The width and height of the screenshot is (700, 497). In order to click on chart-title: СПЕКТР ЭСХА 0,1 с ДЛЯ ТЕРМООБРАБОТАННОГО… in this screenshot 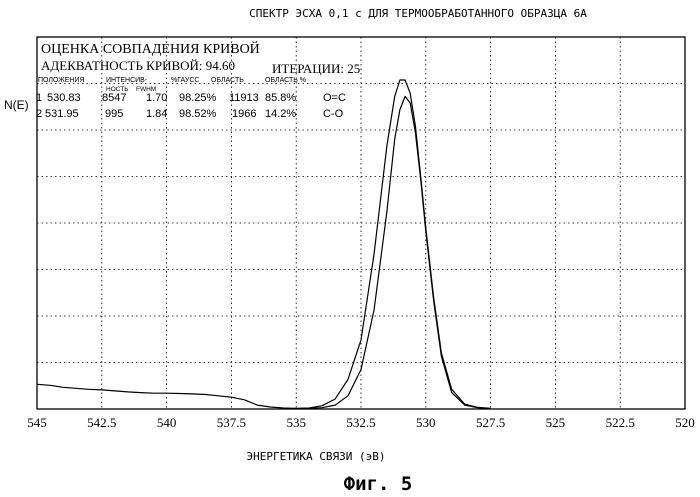, I will do `click(418, 13)`.